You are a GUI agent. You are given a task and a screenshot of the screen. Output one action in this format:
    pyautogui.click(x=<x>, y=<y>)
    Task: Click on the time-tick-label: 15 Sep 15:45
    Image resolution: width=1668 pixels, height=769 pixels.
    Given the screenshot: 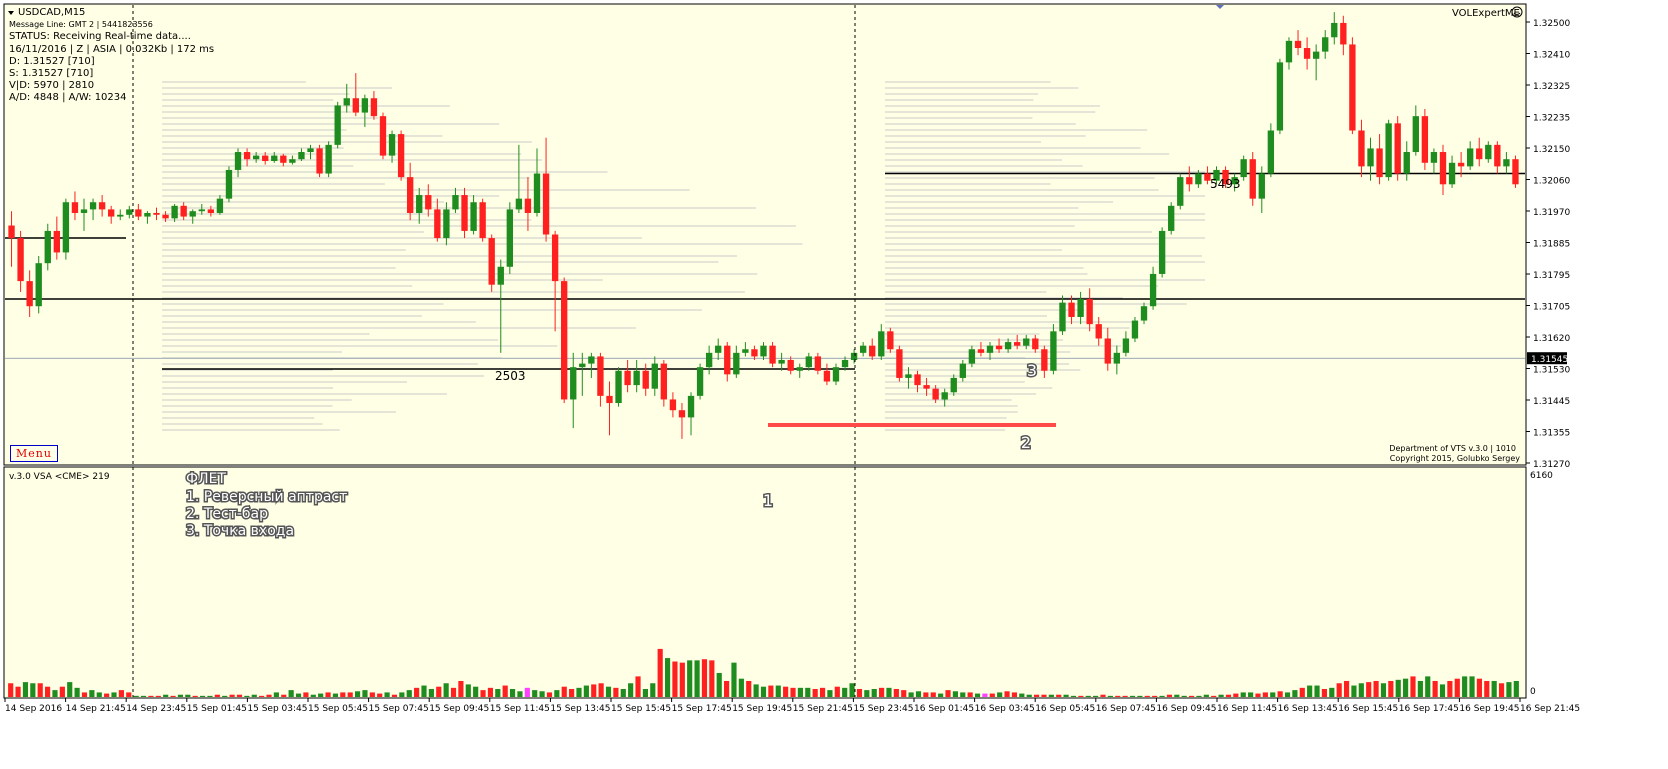 What is the action you would take?
    pyautogui.click(x=641, y=709)
    